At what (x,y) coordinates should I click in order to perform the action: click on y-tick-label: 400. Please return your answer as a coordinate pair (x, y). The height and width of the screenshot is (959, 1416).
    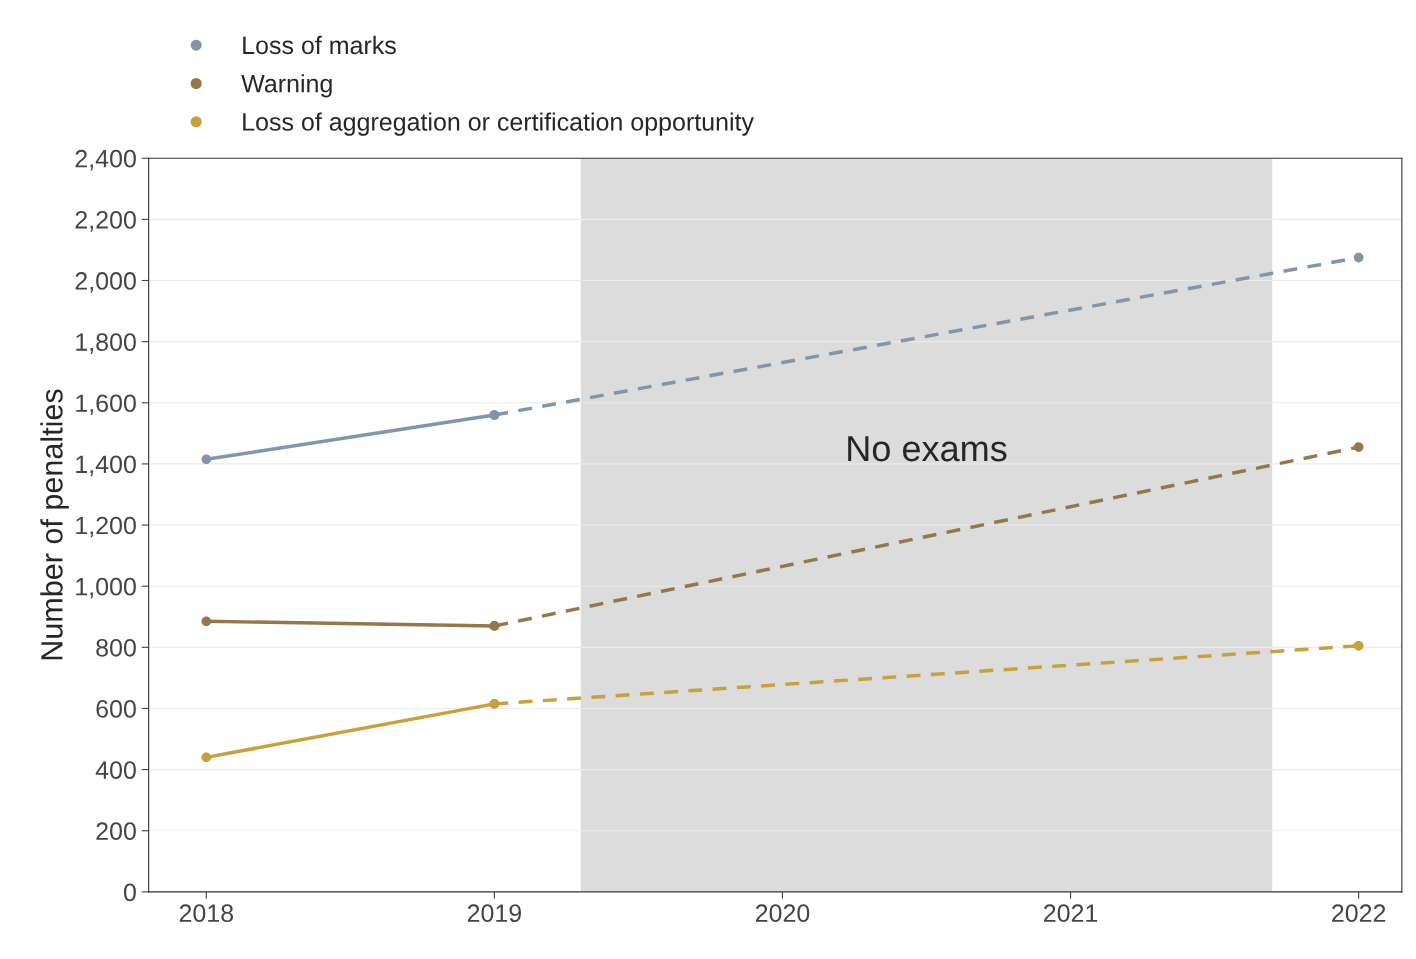
    Looking at the image, I should click on (115, 770).